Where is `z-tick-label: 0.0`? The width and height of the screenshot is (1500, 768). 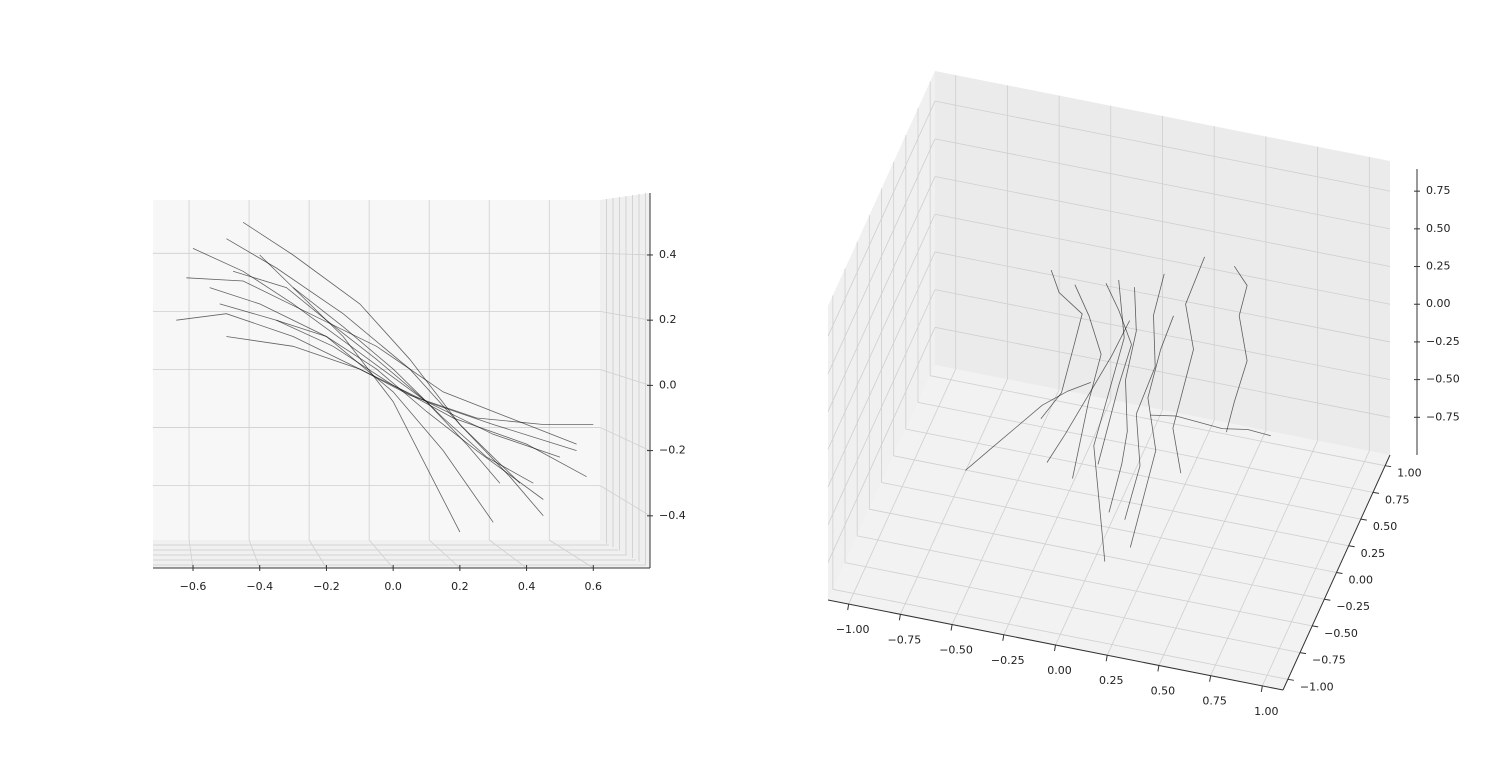
z-tick-label: 0.0 is located at coordinates (668, 384).